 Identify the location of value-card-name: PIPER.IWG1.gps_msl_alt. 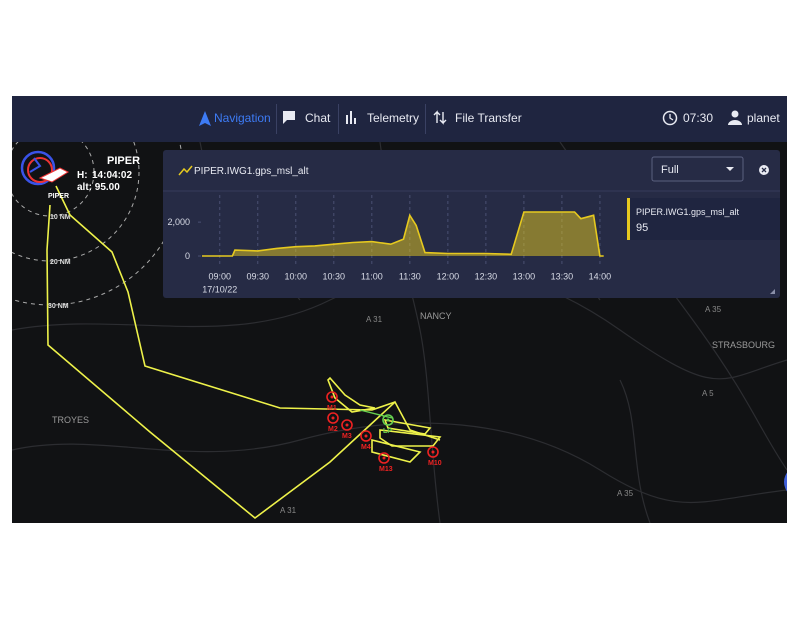
(688, 212).